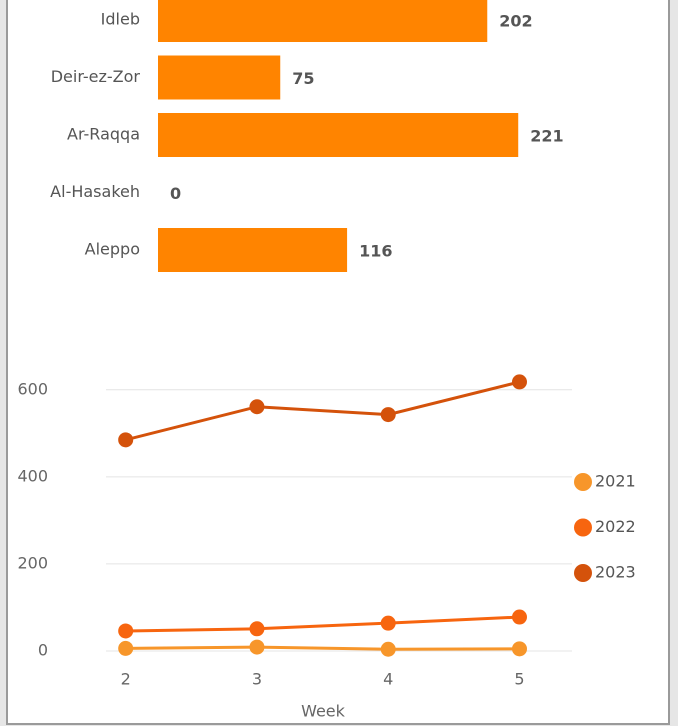 The image size is (678, 726). I want to click on x-tick-label: 2, so click(126, 679).